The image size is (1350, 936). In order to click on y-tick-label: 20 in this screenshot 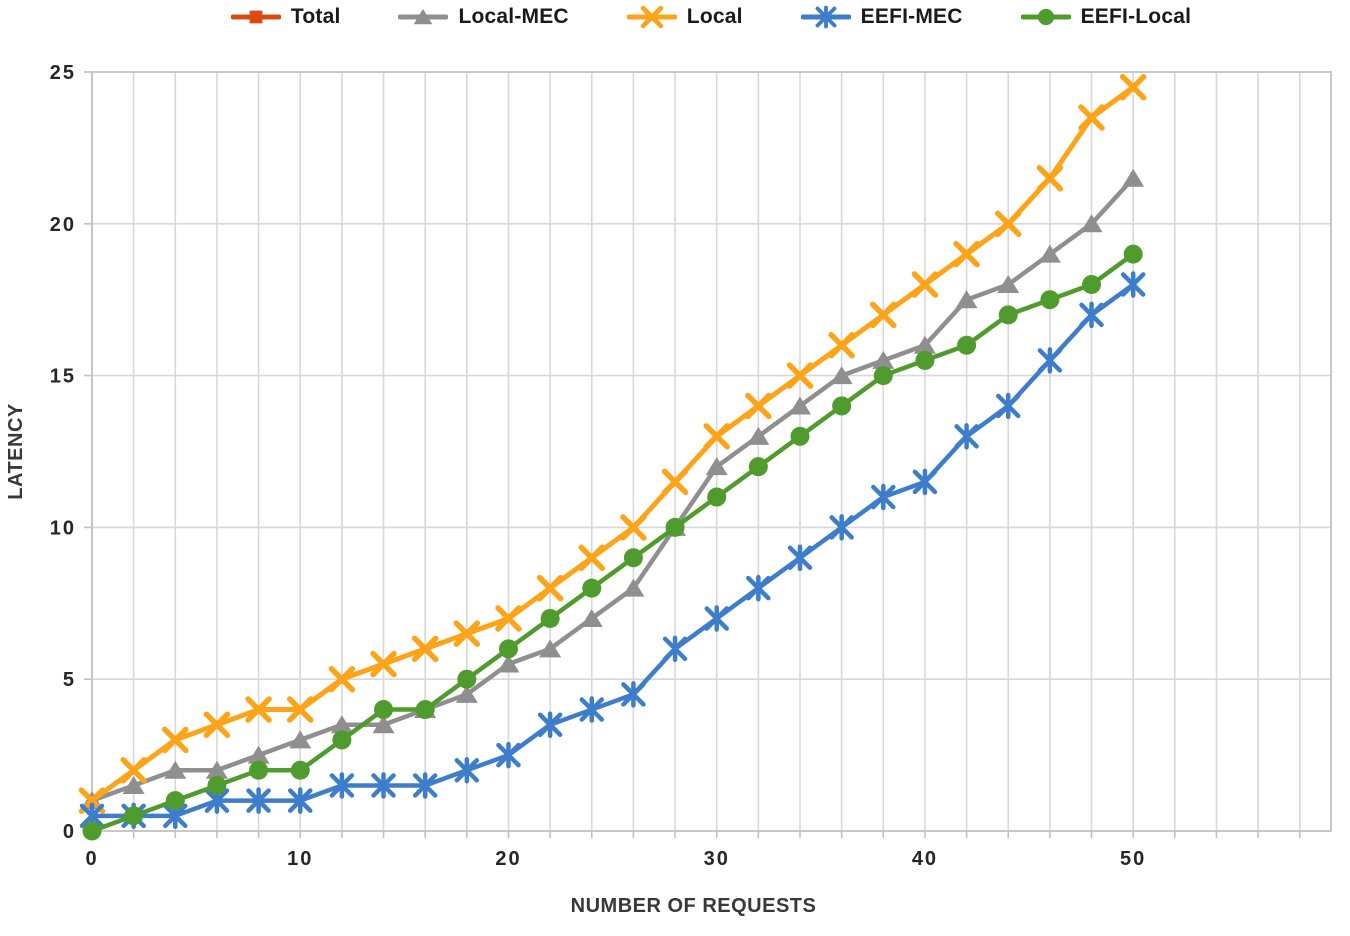, I will do `click(63, 225)`.